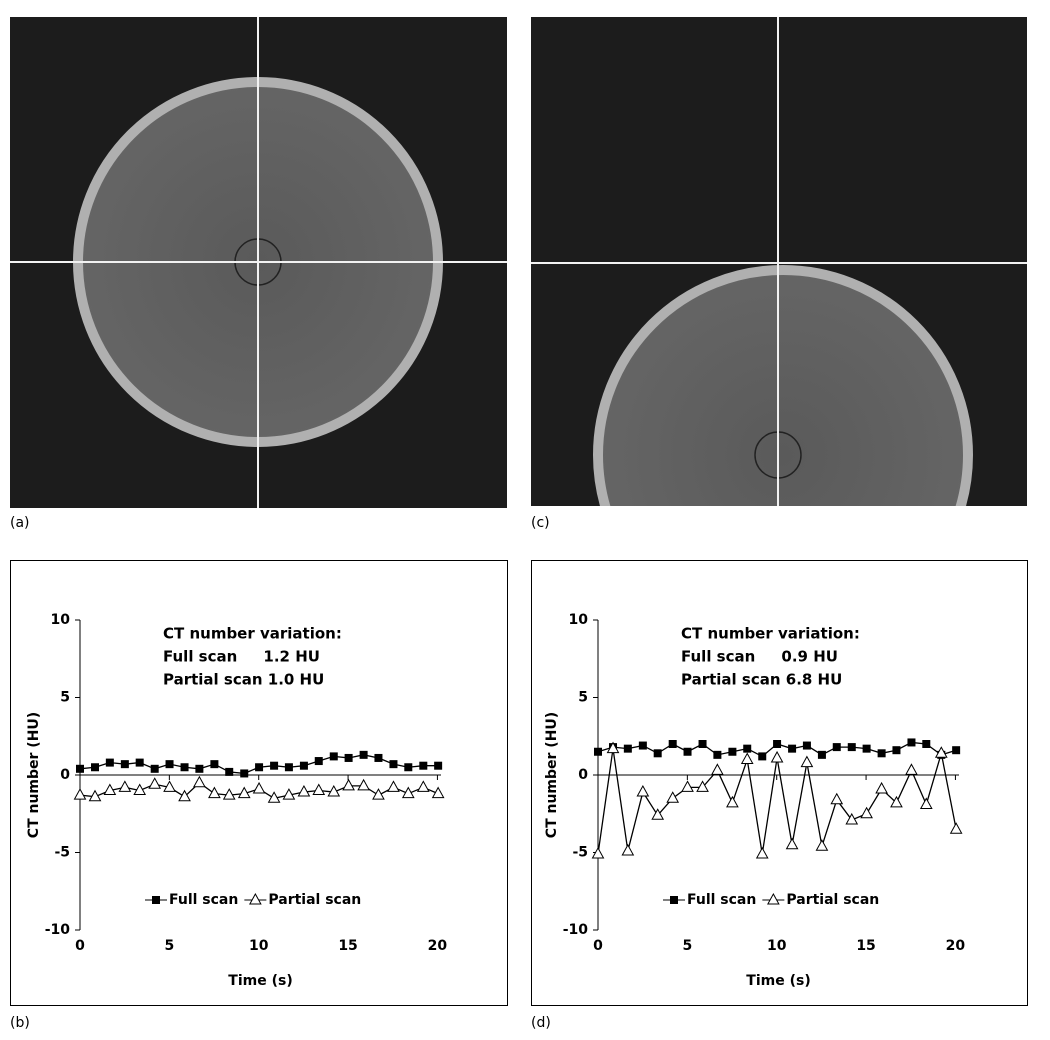  I want to click on annotation: Full scan 1.2 HU, so click(241, 657).